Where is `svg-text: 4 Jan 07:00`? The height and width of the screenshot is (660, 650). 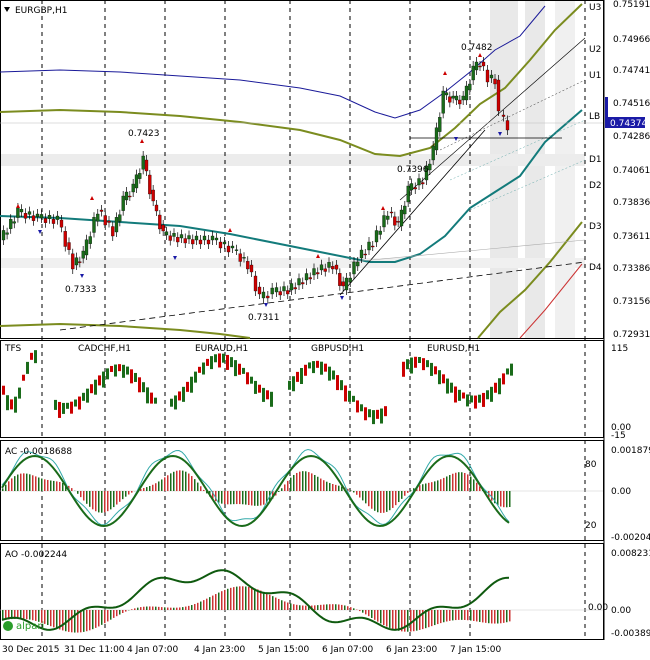 svg-text: 4 Jan 07:00 is located at coordinates (153, 650).